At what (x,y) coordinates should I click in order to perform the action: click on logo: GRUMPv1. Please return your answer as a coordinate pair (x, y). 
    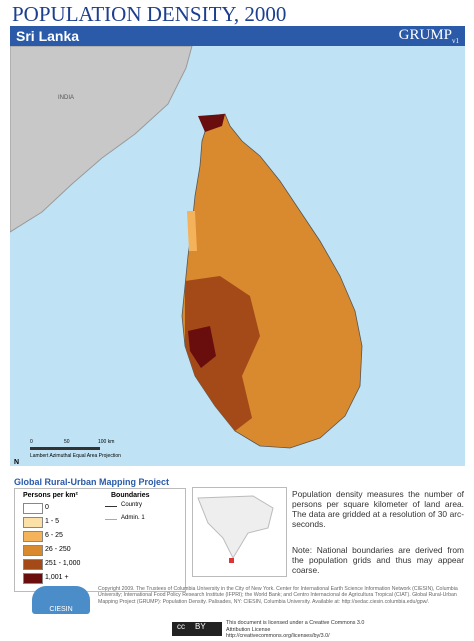
    Looking at the image, I should click on (429, 36).